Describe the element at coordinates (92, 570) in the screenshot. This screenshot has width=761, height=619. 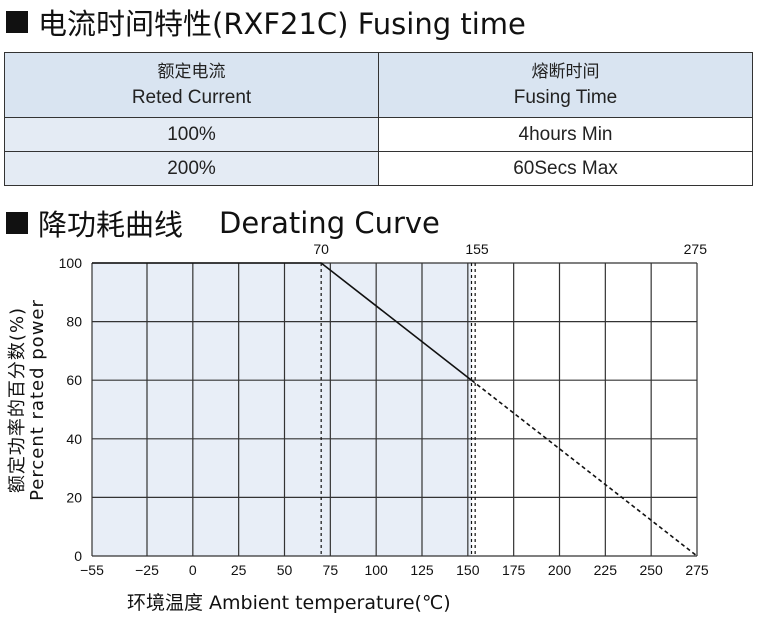
I see `x-tick-label: −55` at that location.